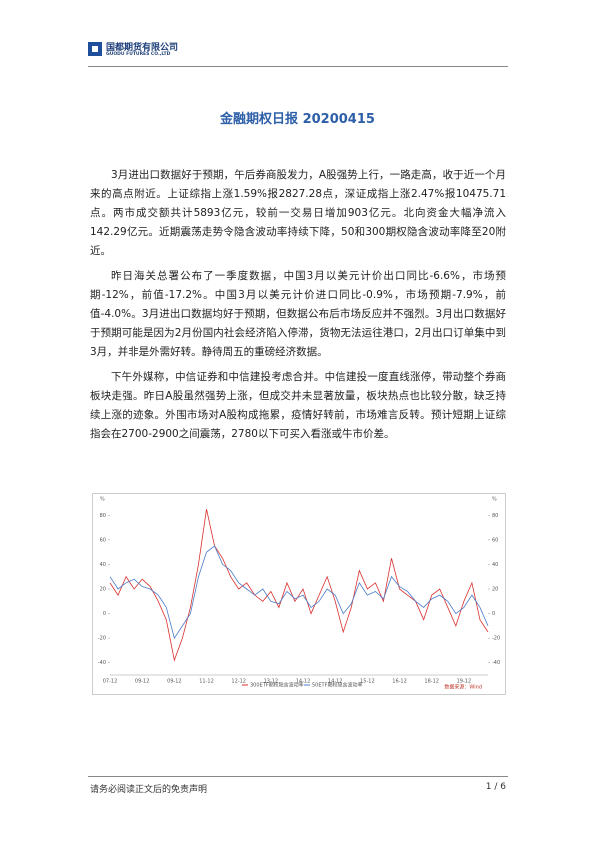  I want to click on x-tick-label: 16-12, so click(399, 682).